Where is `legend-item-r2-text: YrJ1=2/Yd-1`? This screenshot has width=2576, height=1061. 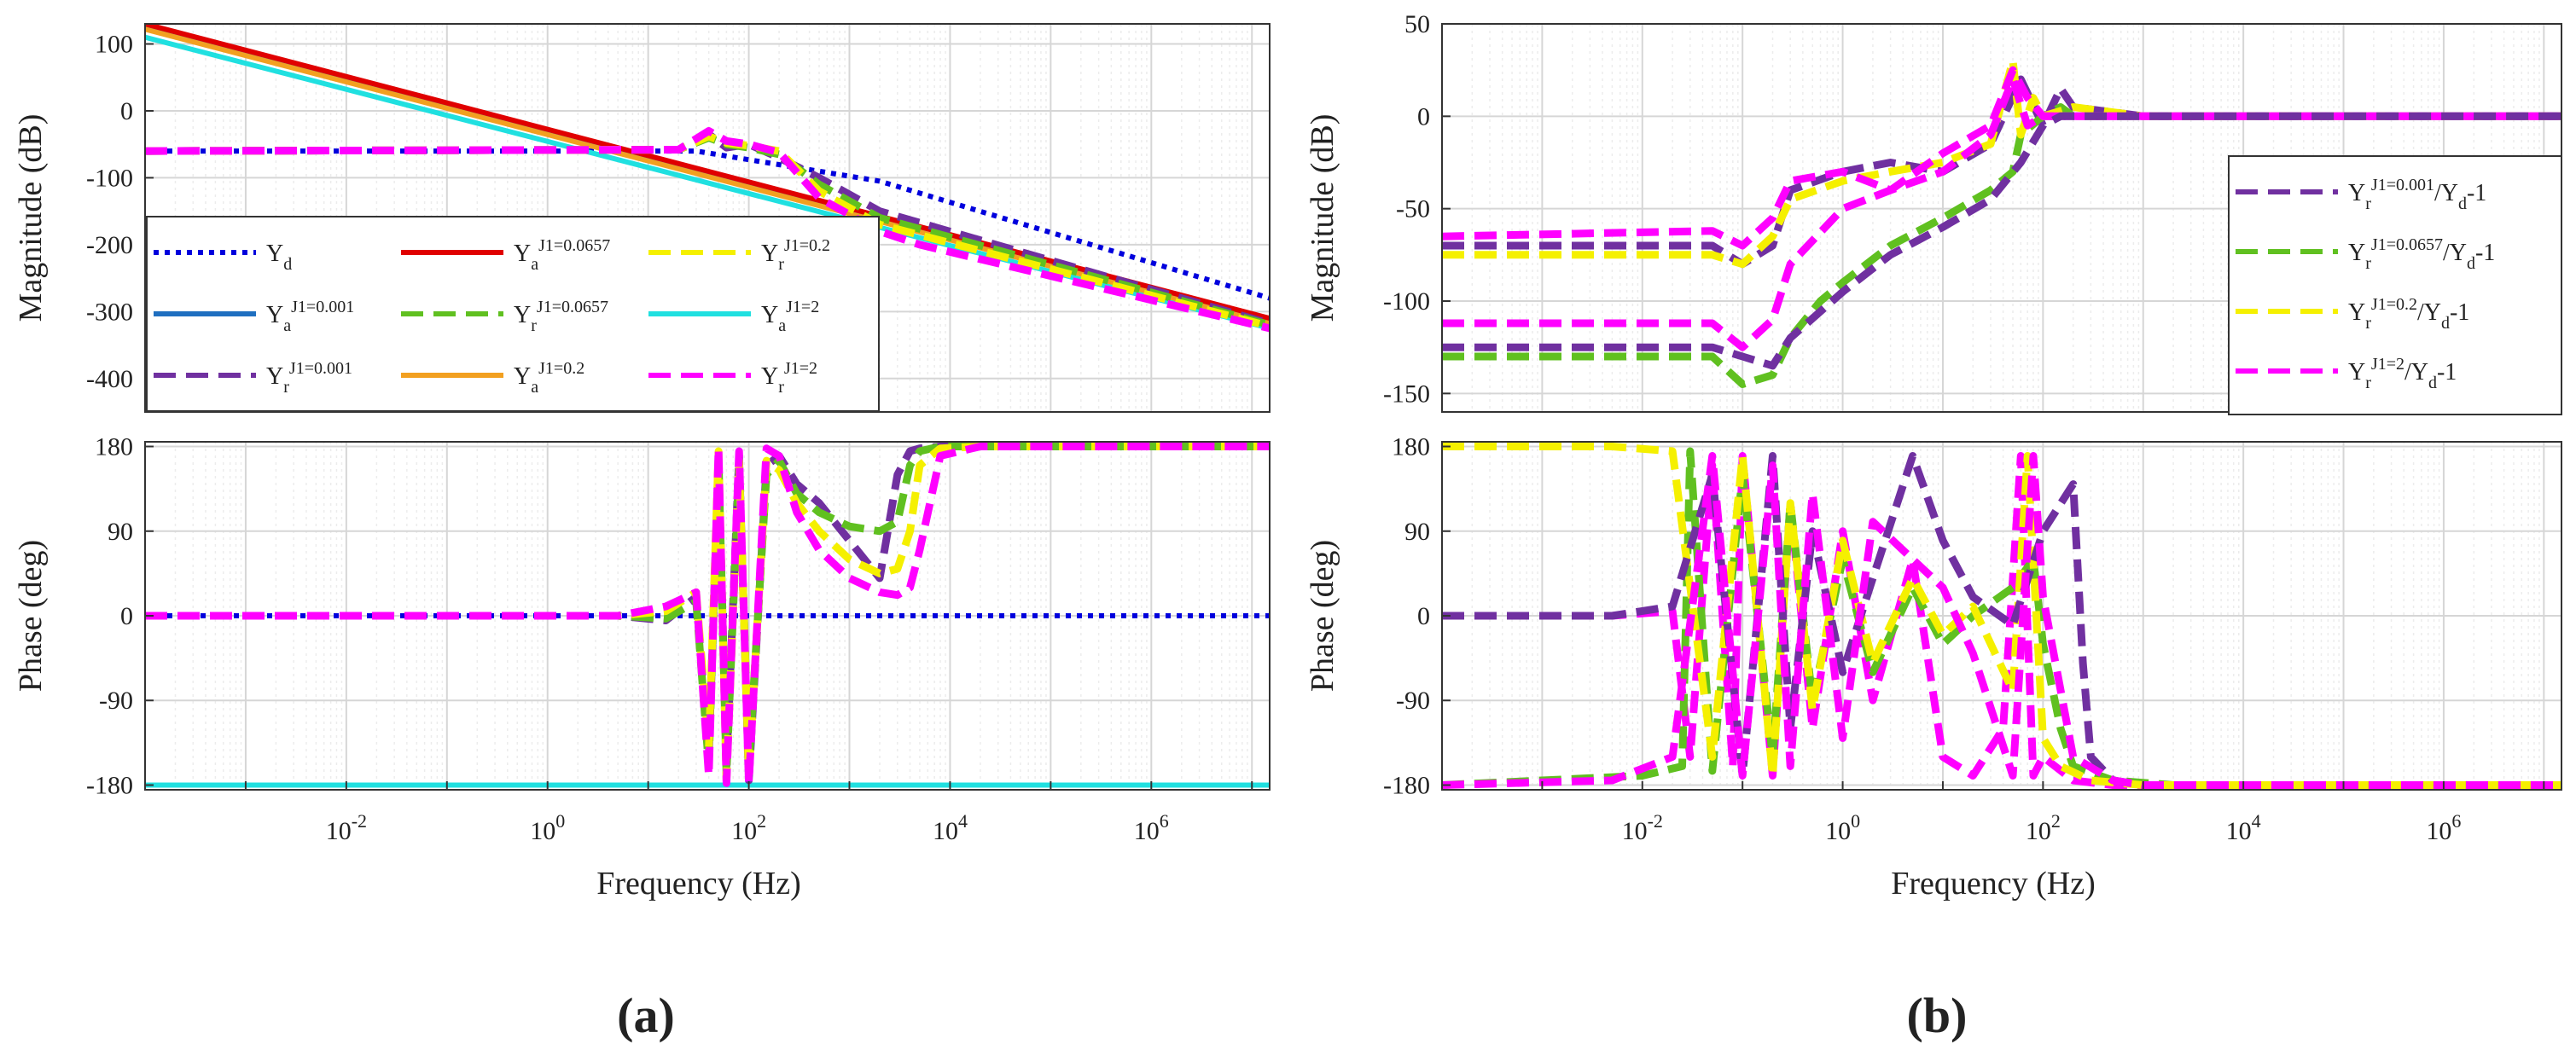
legend-item-r2-text: YrJ1=2/Yd-1 is located at coordinates (2402, 373).